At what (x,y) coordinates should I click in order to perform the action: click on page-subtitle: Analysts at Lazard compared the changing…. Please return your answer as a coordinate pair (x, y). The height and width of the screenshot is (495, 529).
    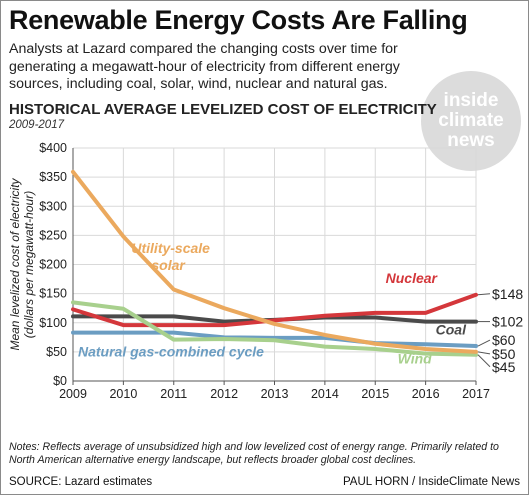
    Looking at the image, I should click on (204, 66).